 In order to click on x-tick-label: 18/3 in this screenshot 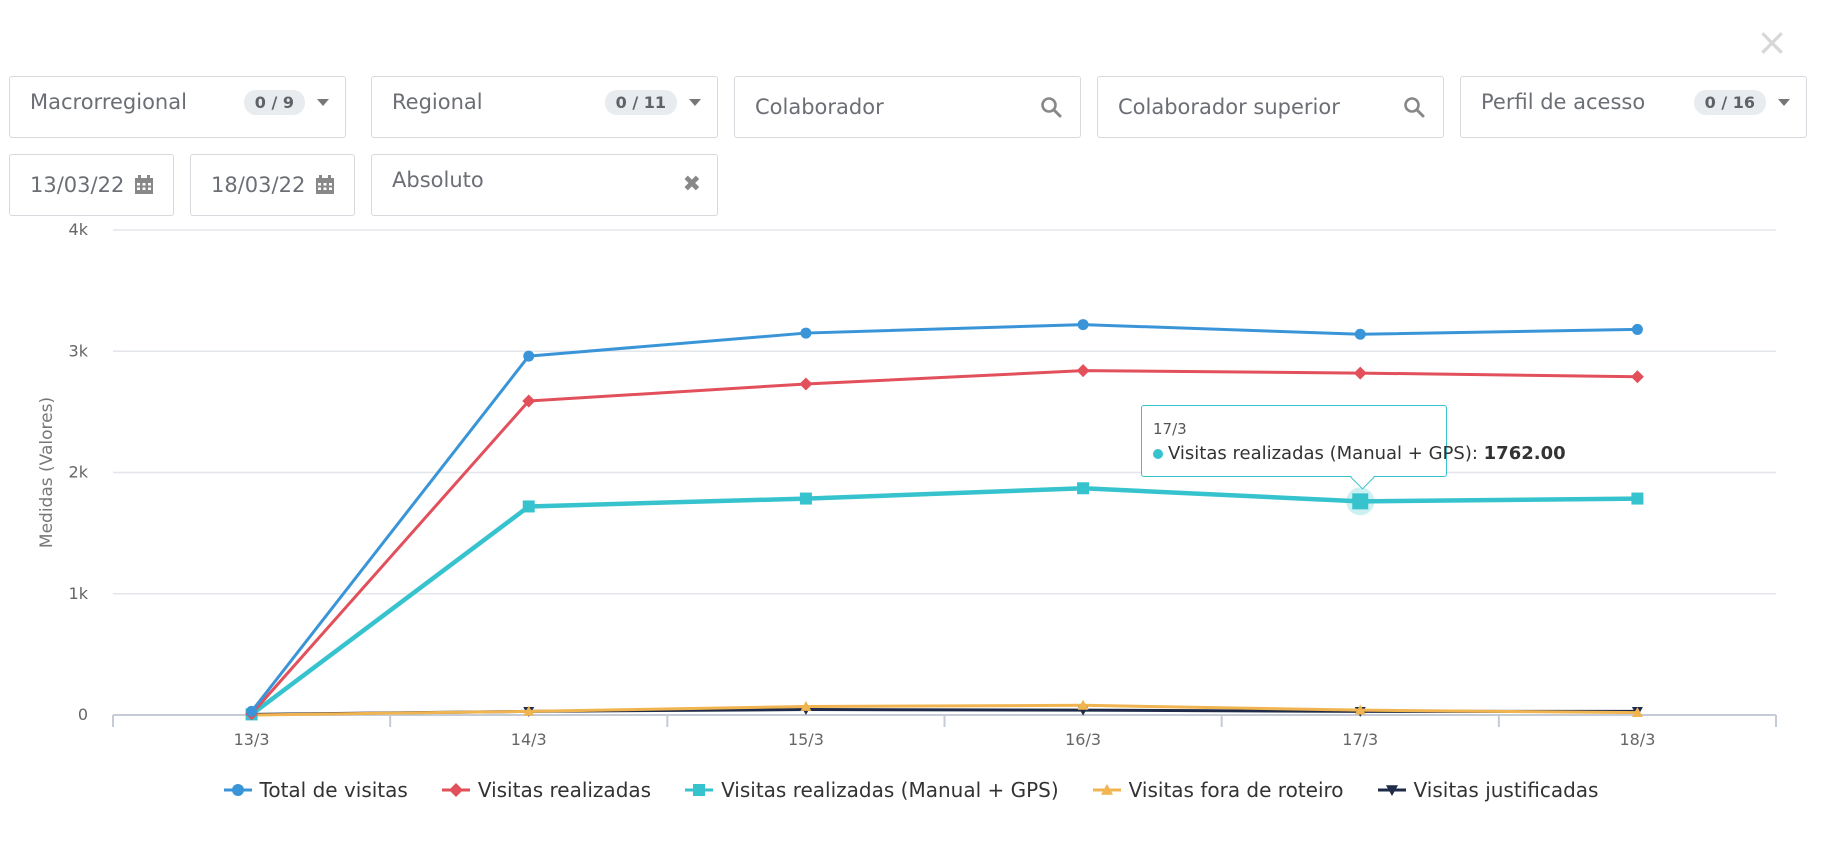, I will do `click(1637, 739)`.